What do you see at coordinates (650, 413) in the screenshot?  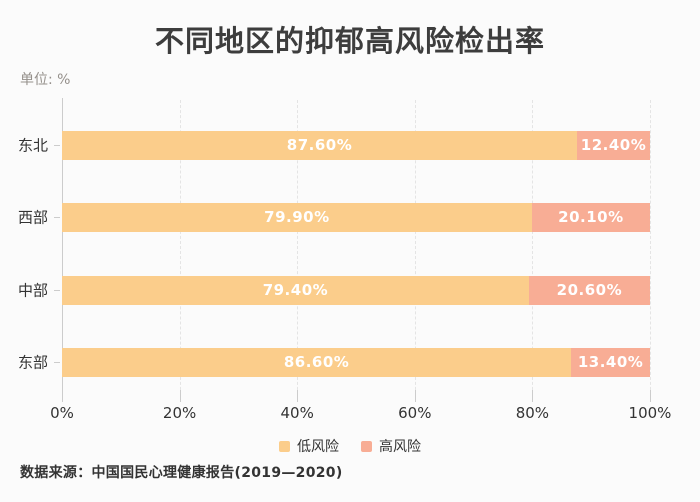 I see `x-axis-tick-label: 100%` at bounding box center [650, 413].